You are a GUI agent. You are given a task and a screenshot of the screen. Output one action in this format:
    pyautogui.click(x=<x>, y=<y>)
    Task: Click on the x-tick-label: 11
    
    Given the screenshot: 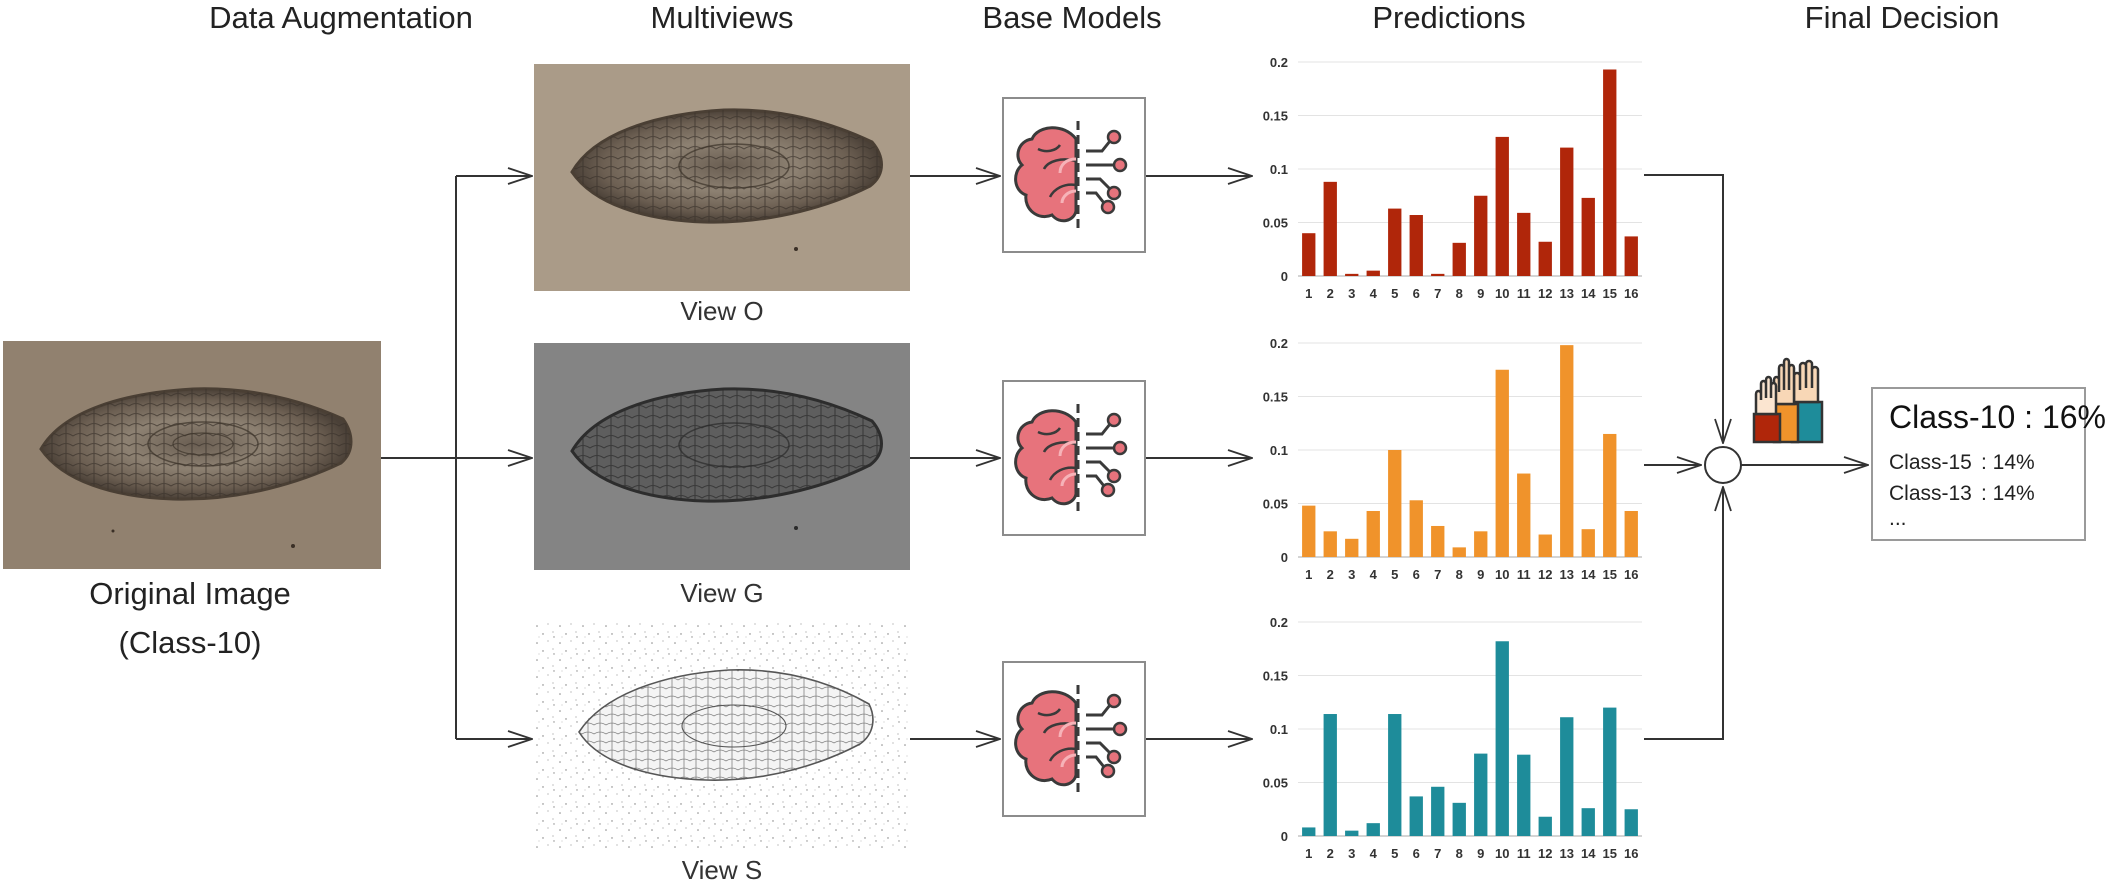 What is the action you would take?
    pyautogui.click(x=1524, y=574)
    